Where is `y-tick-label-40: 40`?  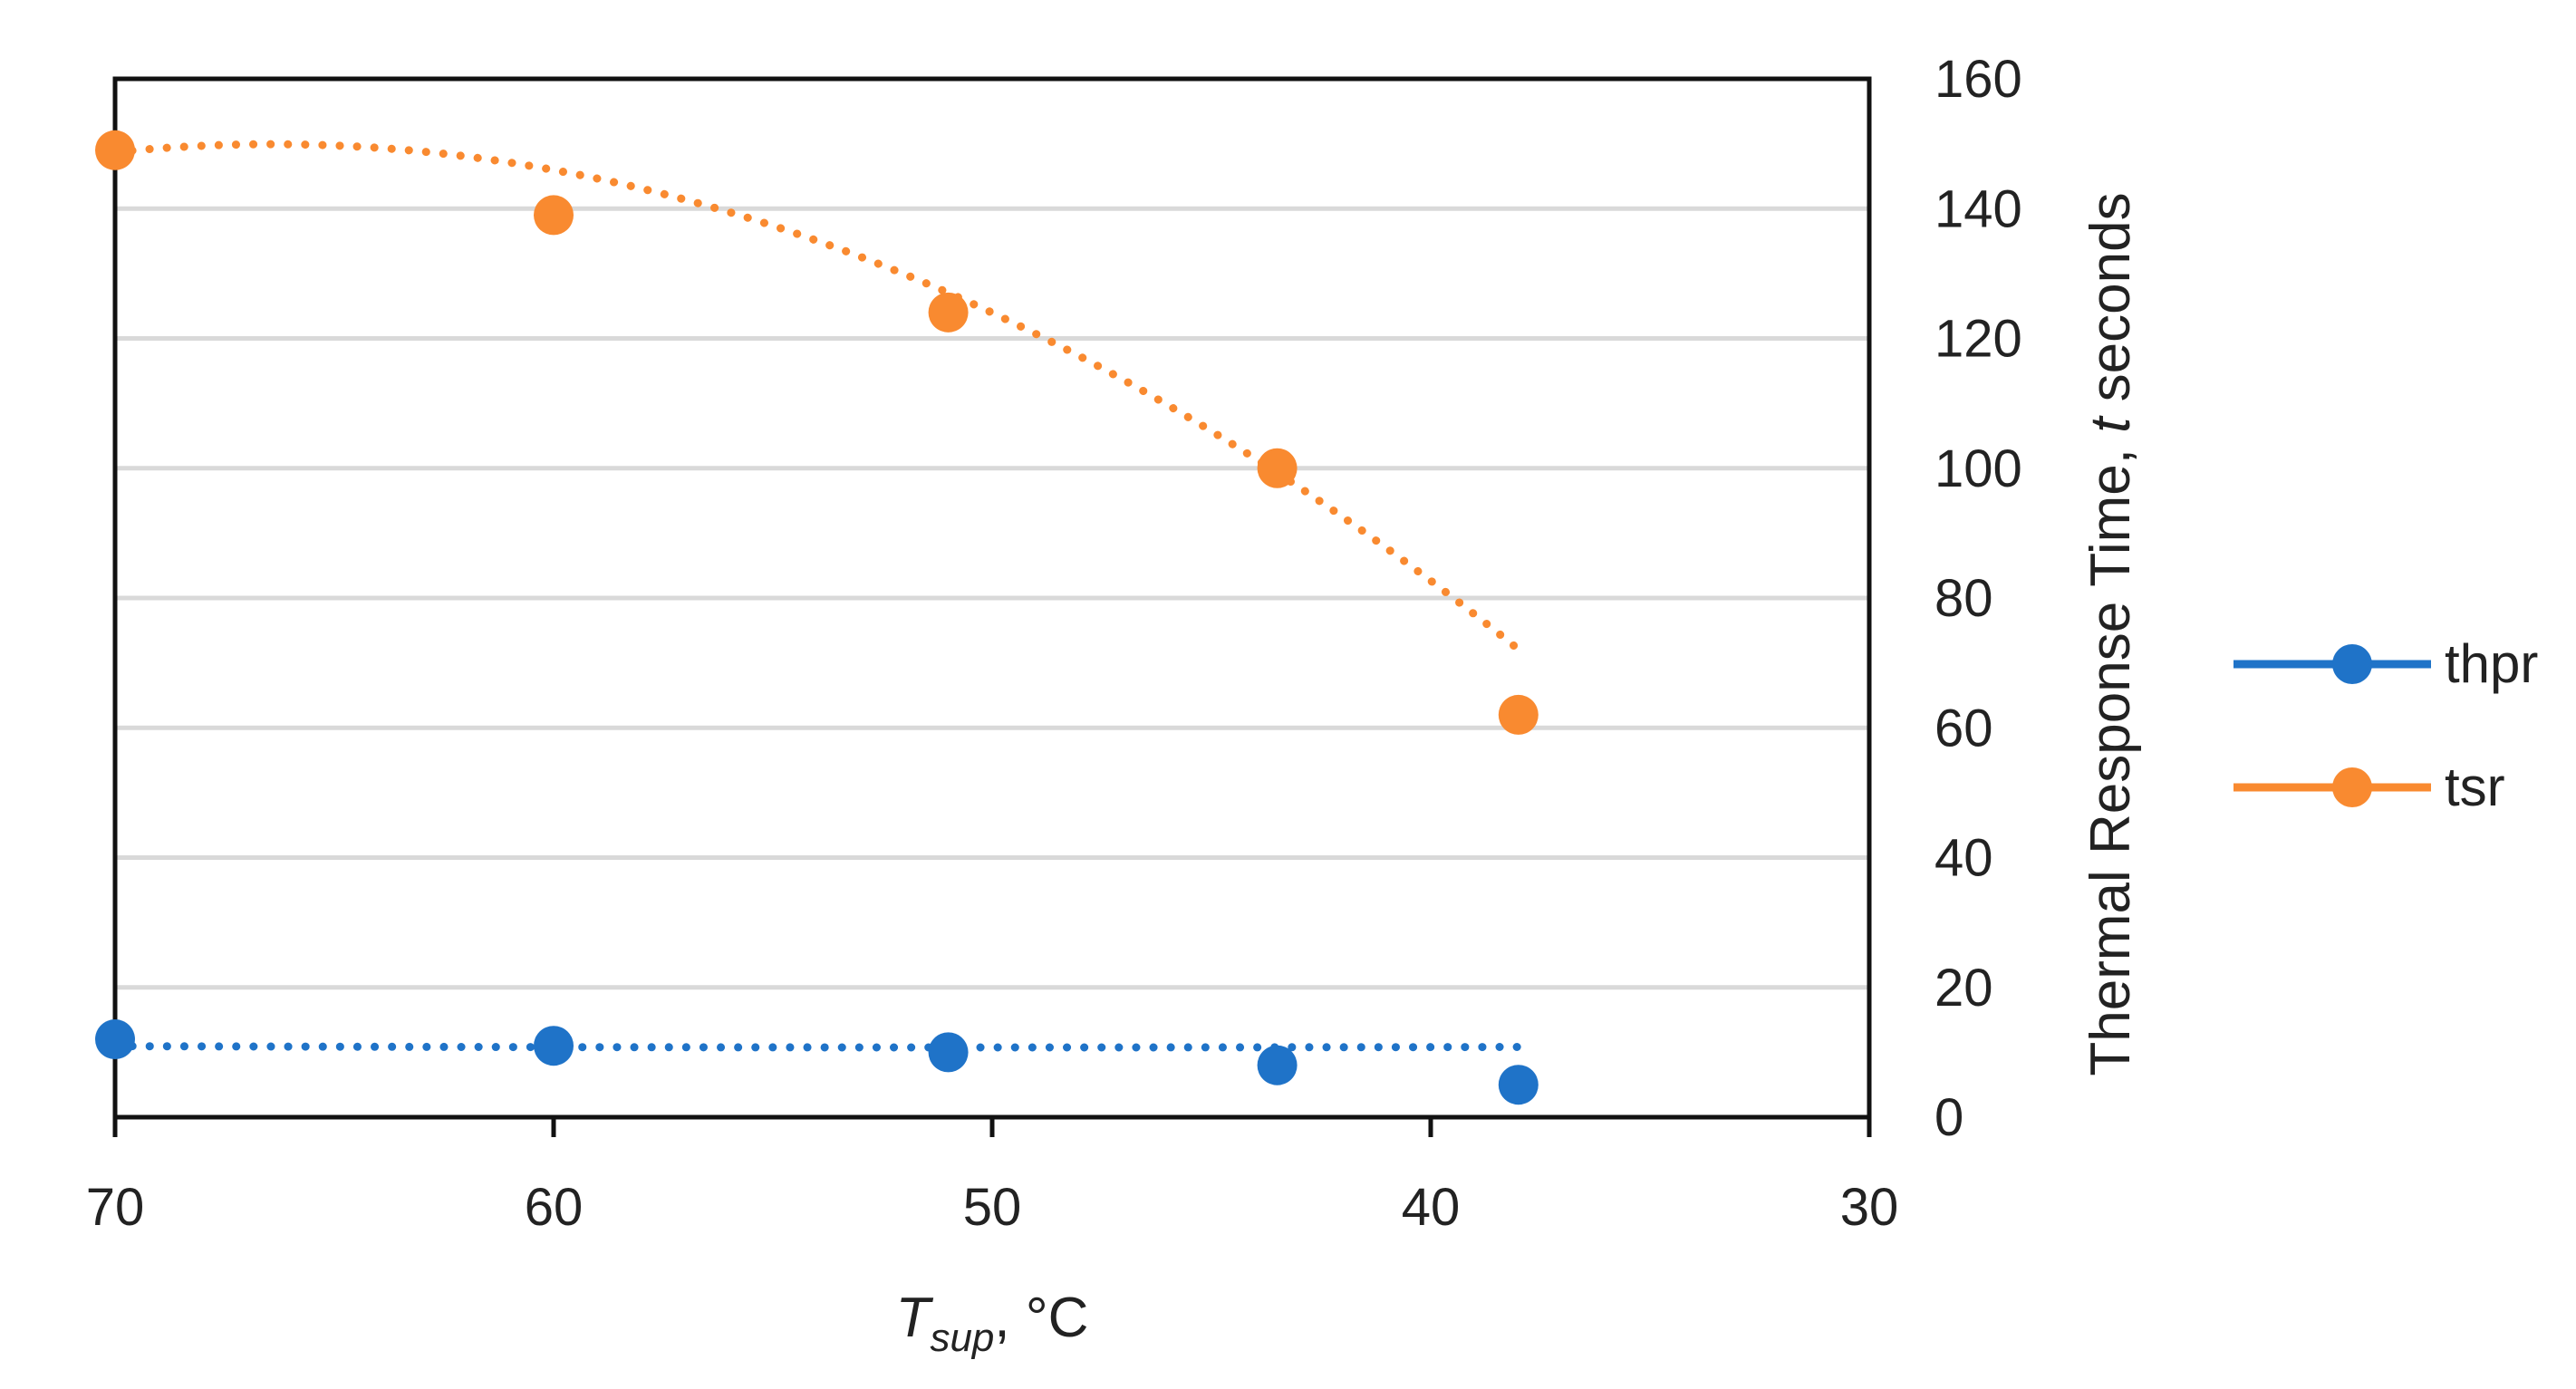 y-tick-label-40: 40 is located at coordinates (1963, 858).